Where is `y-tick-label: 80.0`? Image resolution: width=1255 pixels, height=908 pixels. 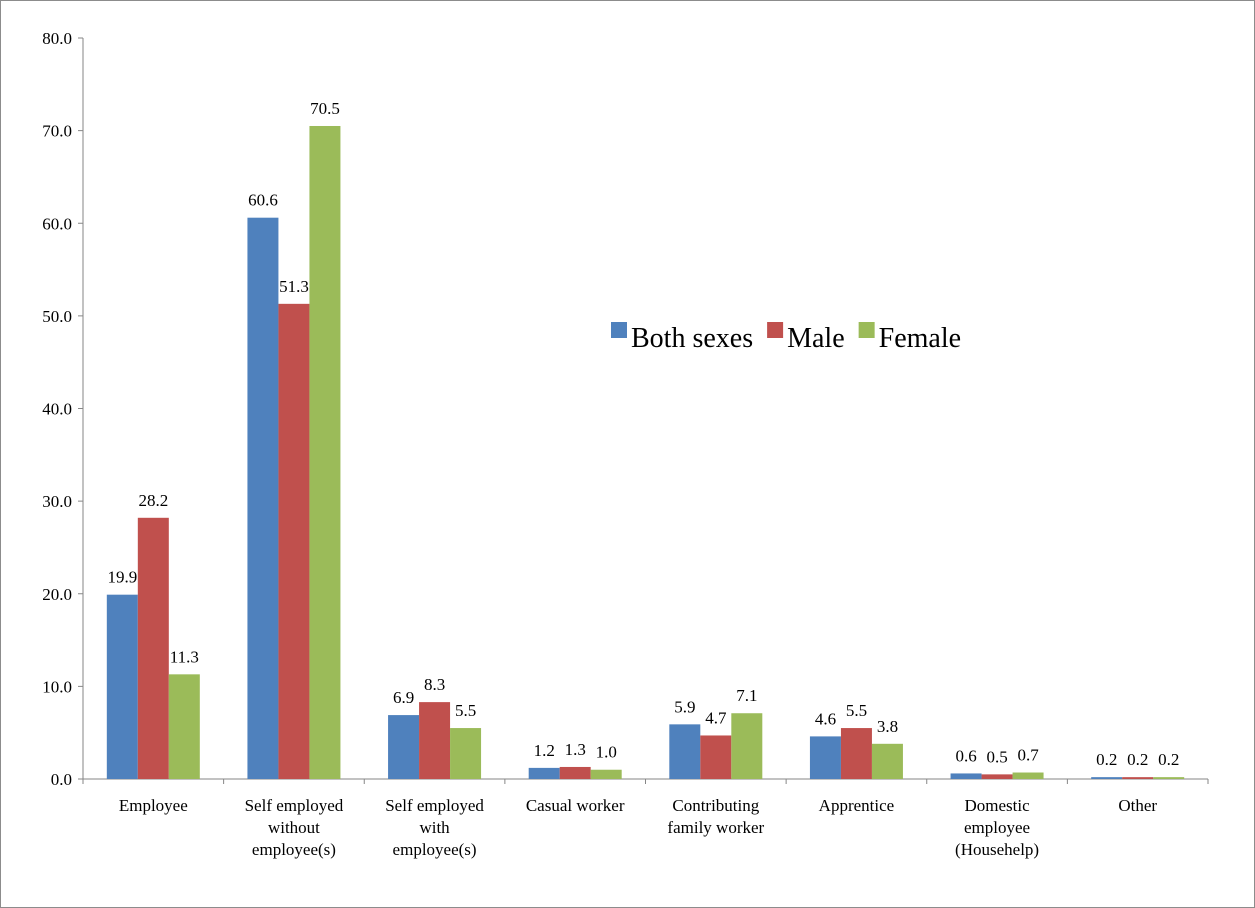
y-tick-label: 80.0 is located at coordinates (57, 38).